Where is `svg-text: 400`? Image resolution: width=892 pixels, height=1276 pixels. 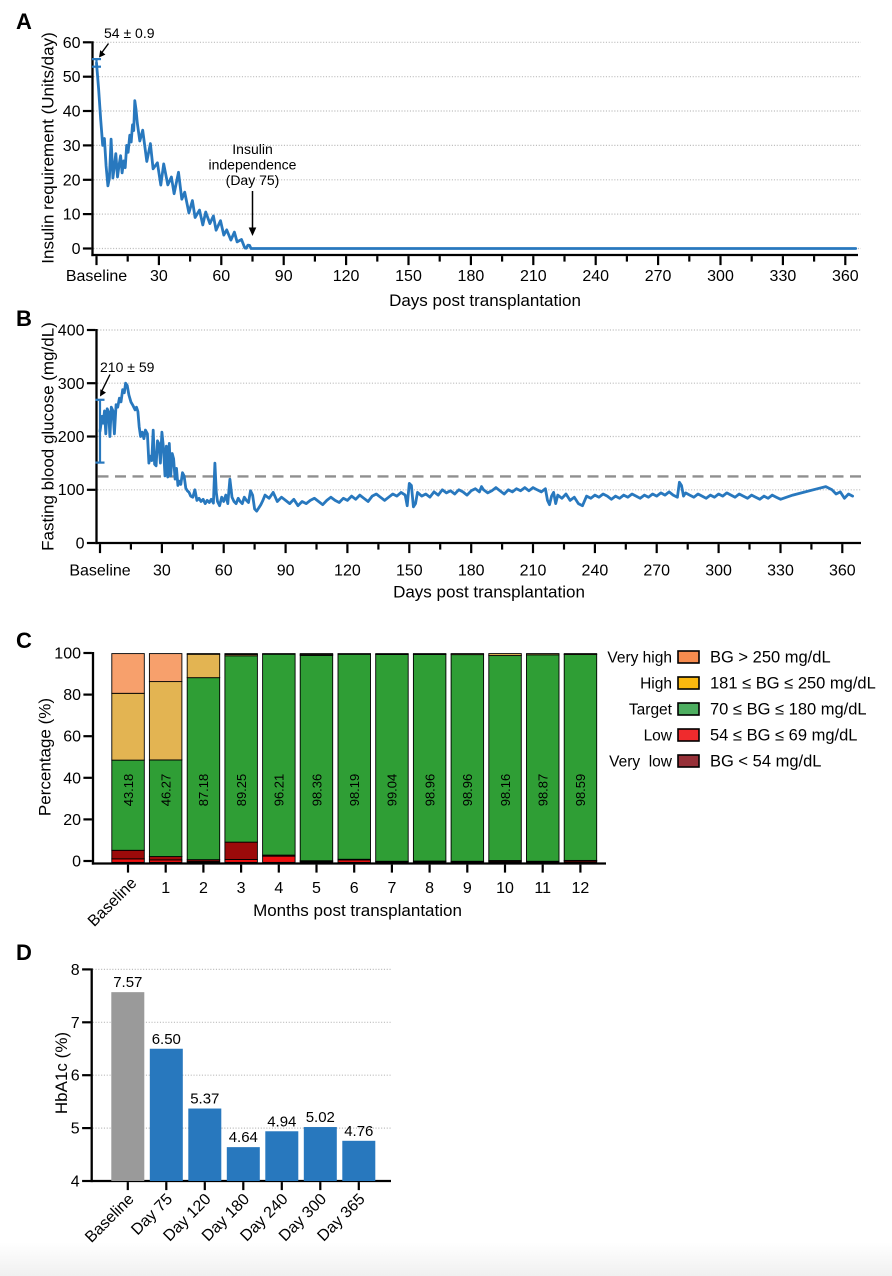
svg-text: 400 is located at coordinates (71, 331).